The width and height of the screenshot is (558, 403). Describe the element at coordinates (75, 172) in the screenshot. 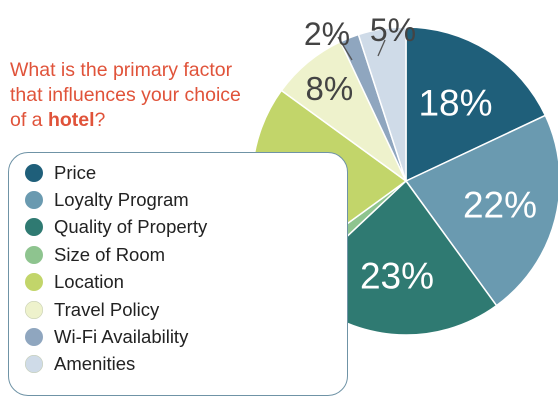

I see `legend-label: Price` at that location.